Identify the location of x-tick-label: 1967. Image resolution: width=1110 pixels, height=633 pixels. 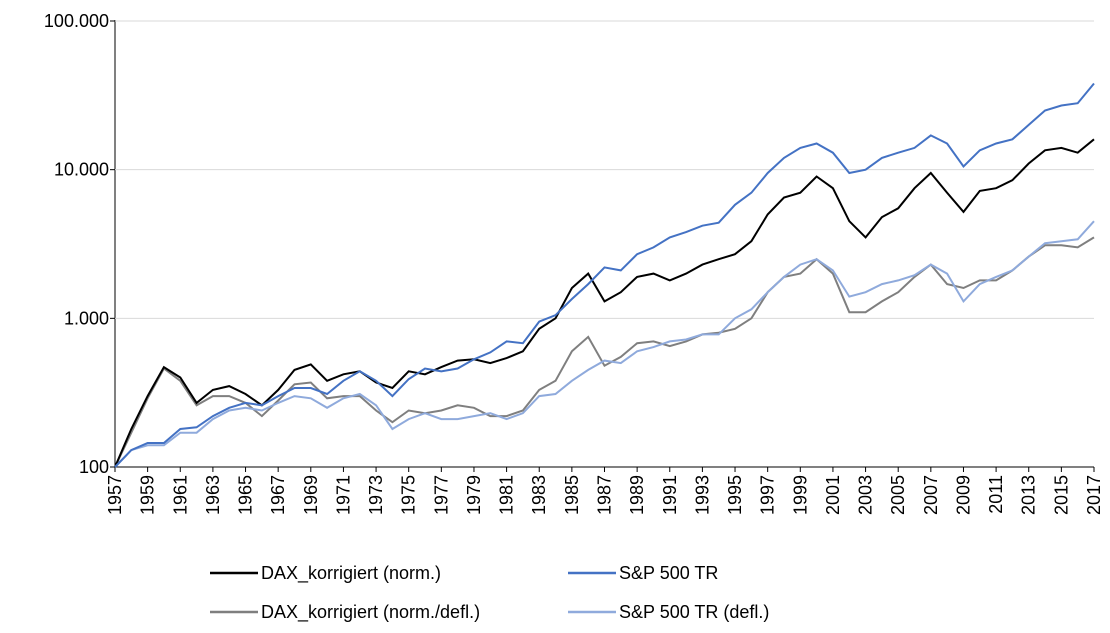
(278, 495).